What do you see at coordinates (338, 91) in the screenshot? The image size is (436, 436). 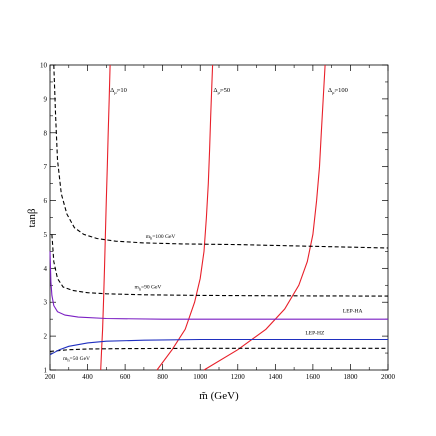 I see `annotation-label: Δμ̃=100` at bounding box center [338, 91].